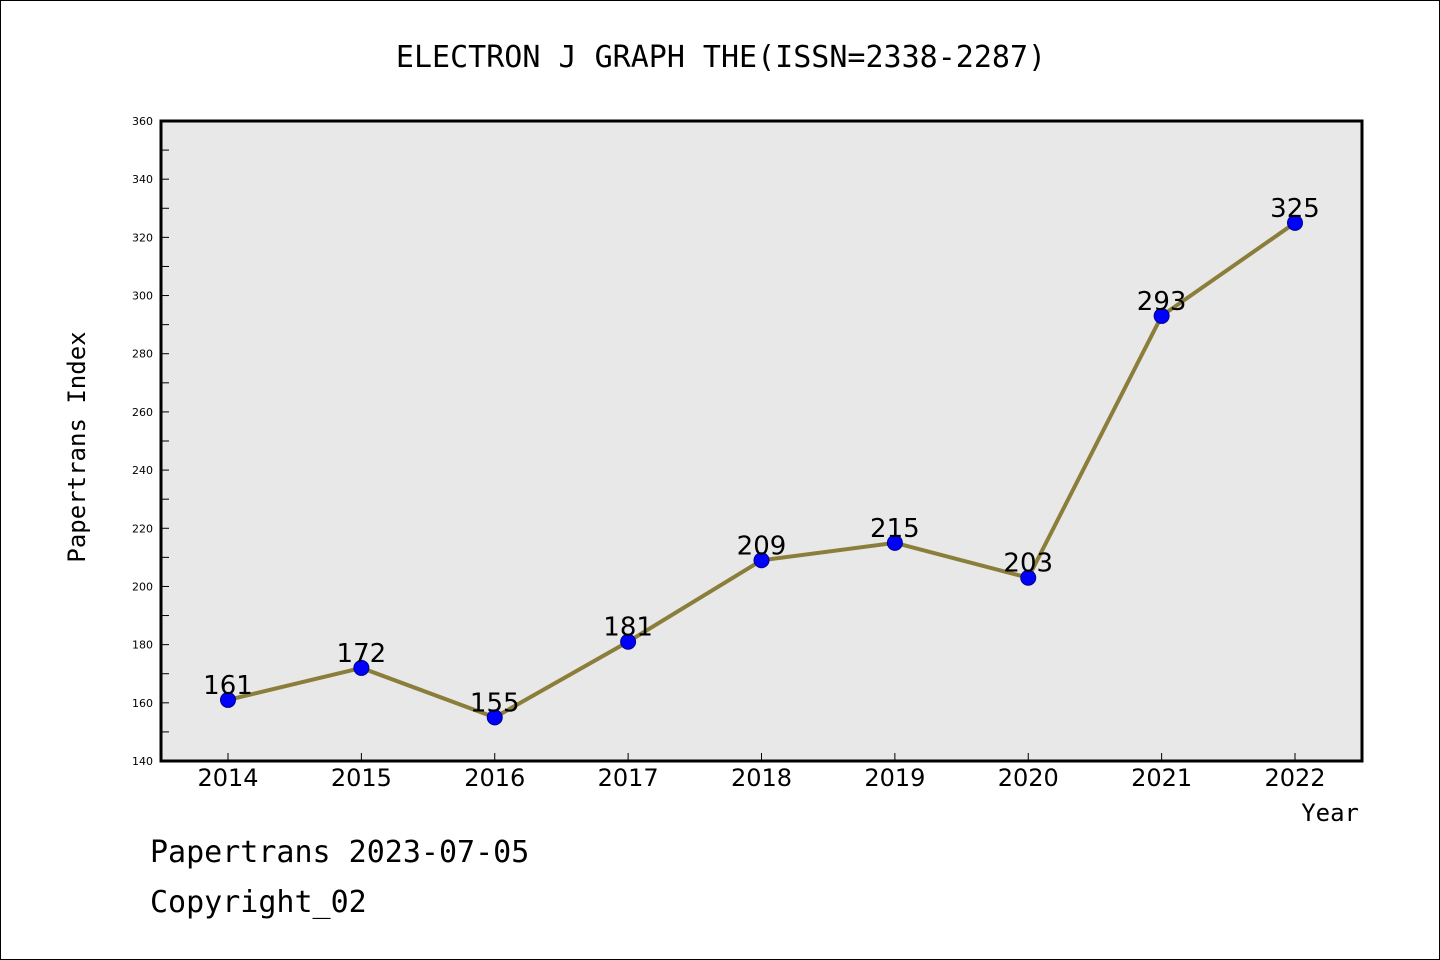 The width and height of the screenshot is (1440, 960). Describe the element at coordinates (628, 628) in the screenshot. I see `data-label: 181` at that location.